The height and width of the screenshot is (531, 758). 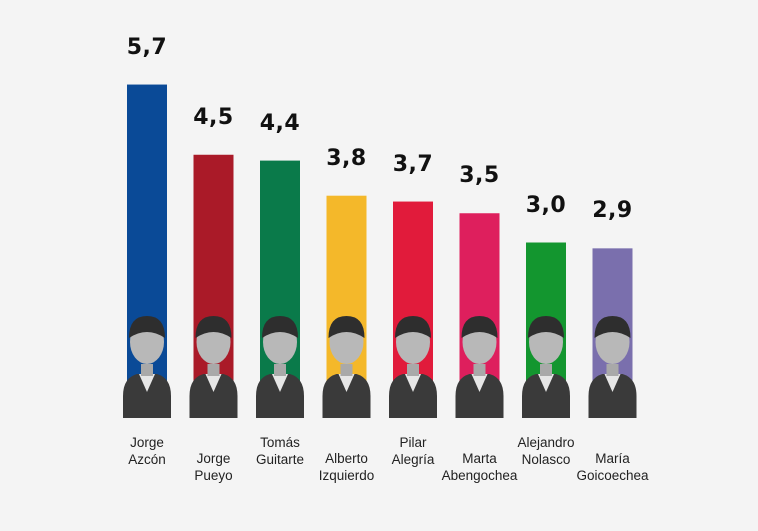 What do you see at coordinates (213, 467) in the screenshot?
I see `category-label-1: Jorge Pueyo` at bounding box center [213, 467].